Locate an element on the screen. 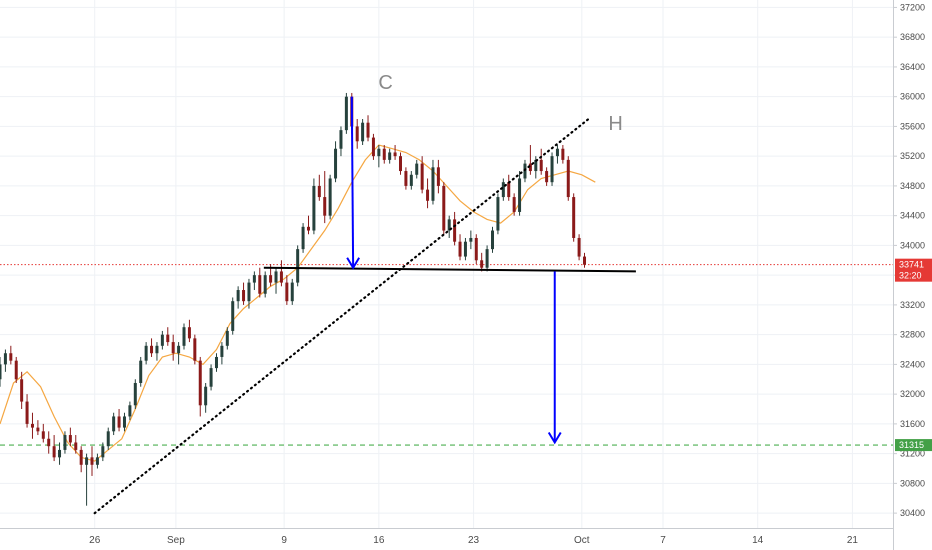 Image resolution: width=932 pixels, height=550 pixels. y-tick-label: 32800 is located at coordinates (912, 335).